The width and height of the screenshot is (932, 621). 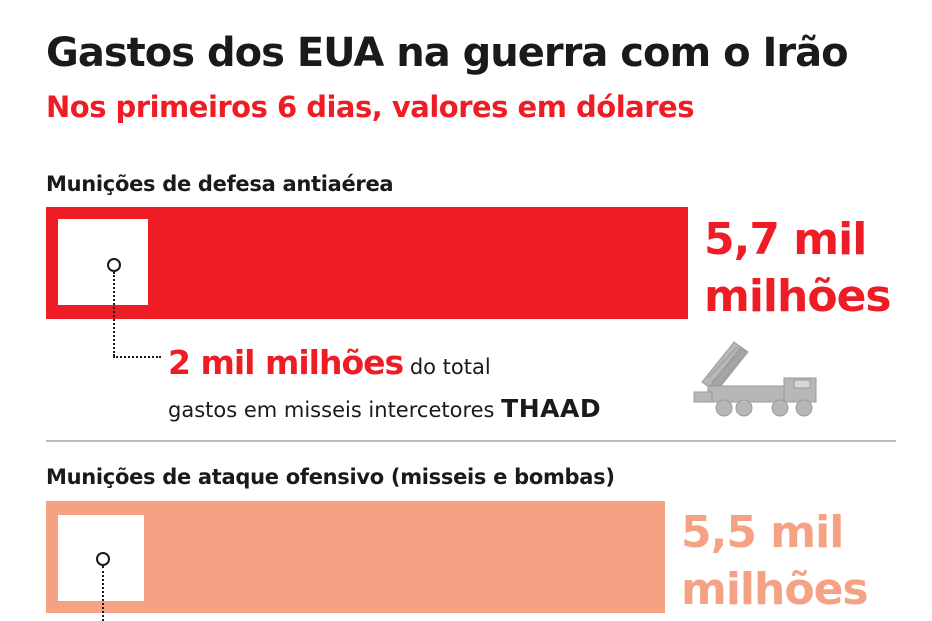 What do you see at coordinates (367, 263) in the screenshot?
I see `bar-defensive` at bounding box center [367, 263].